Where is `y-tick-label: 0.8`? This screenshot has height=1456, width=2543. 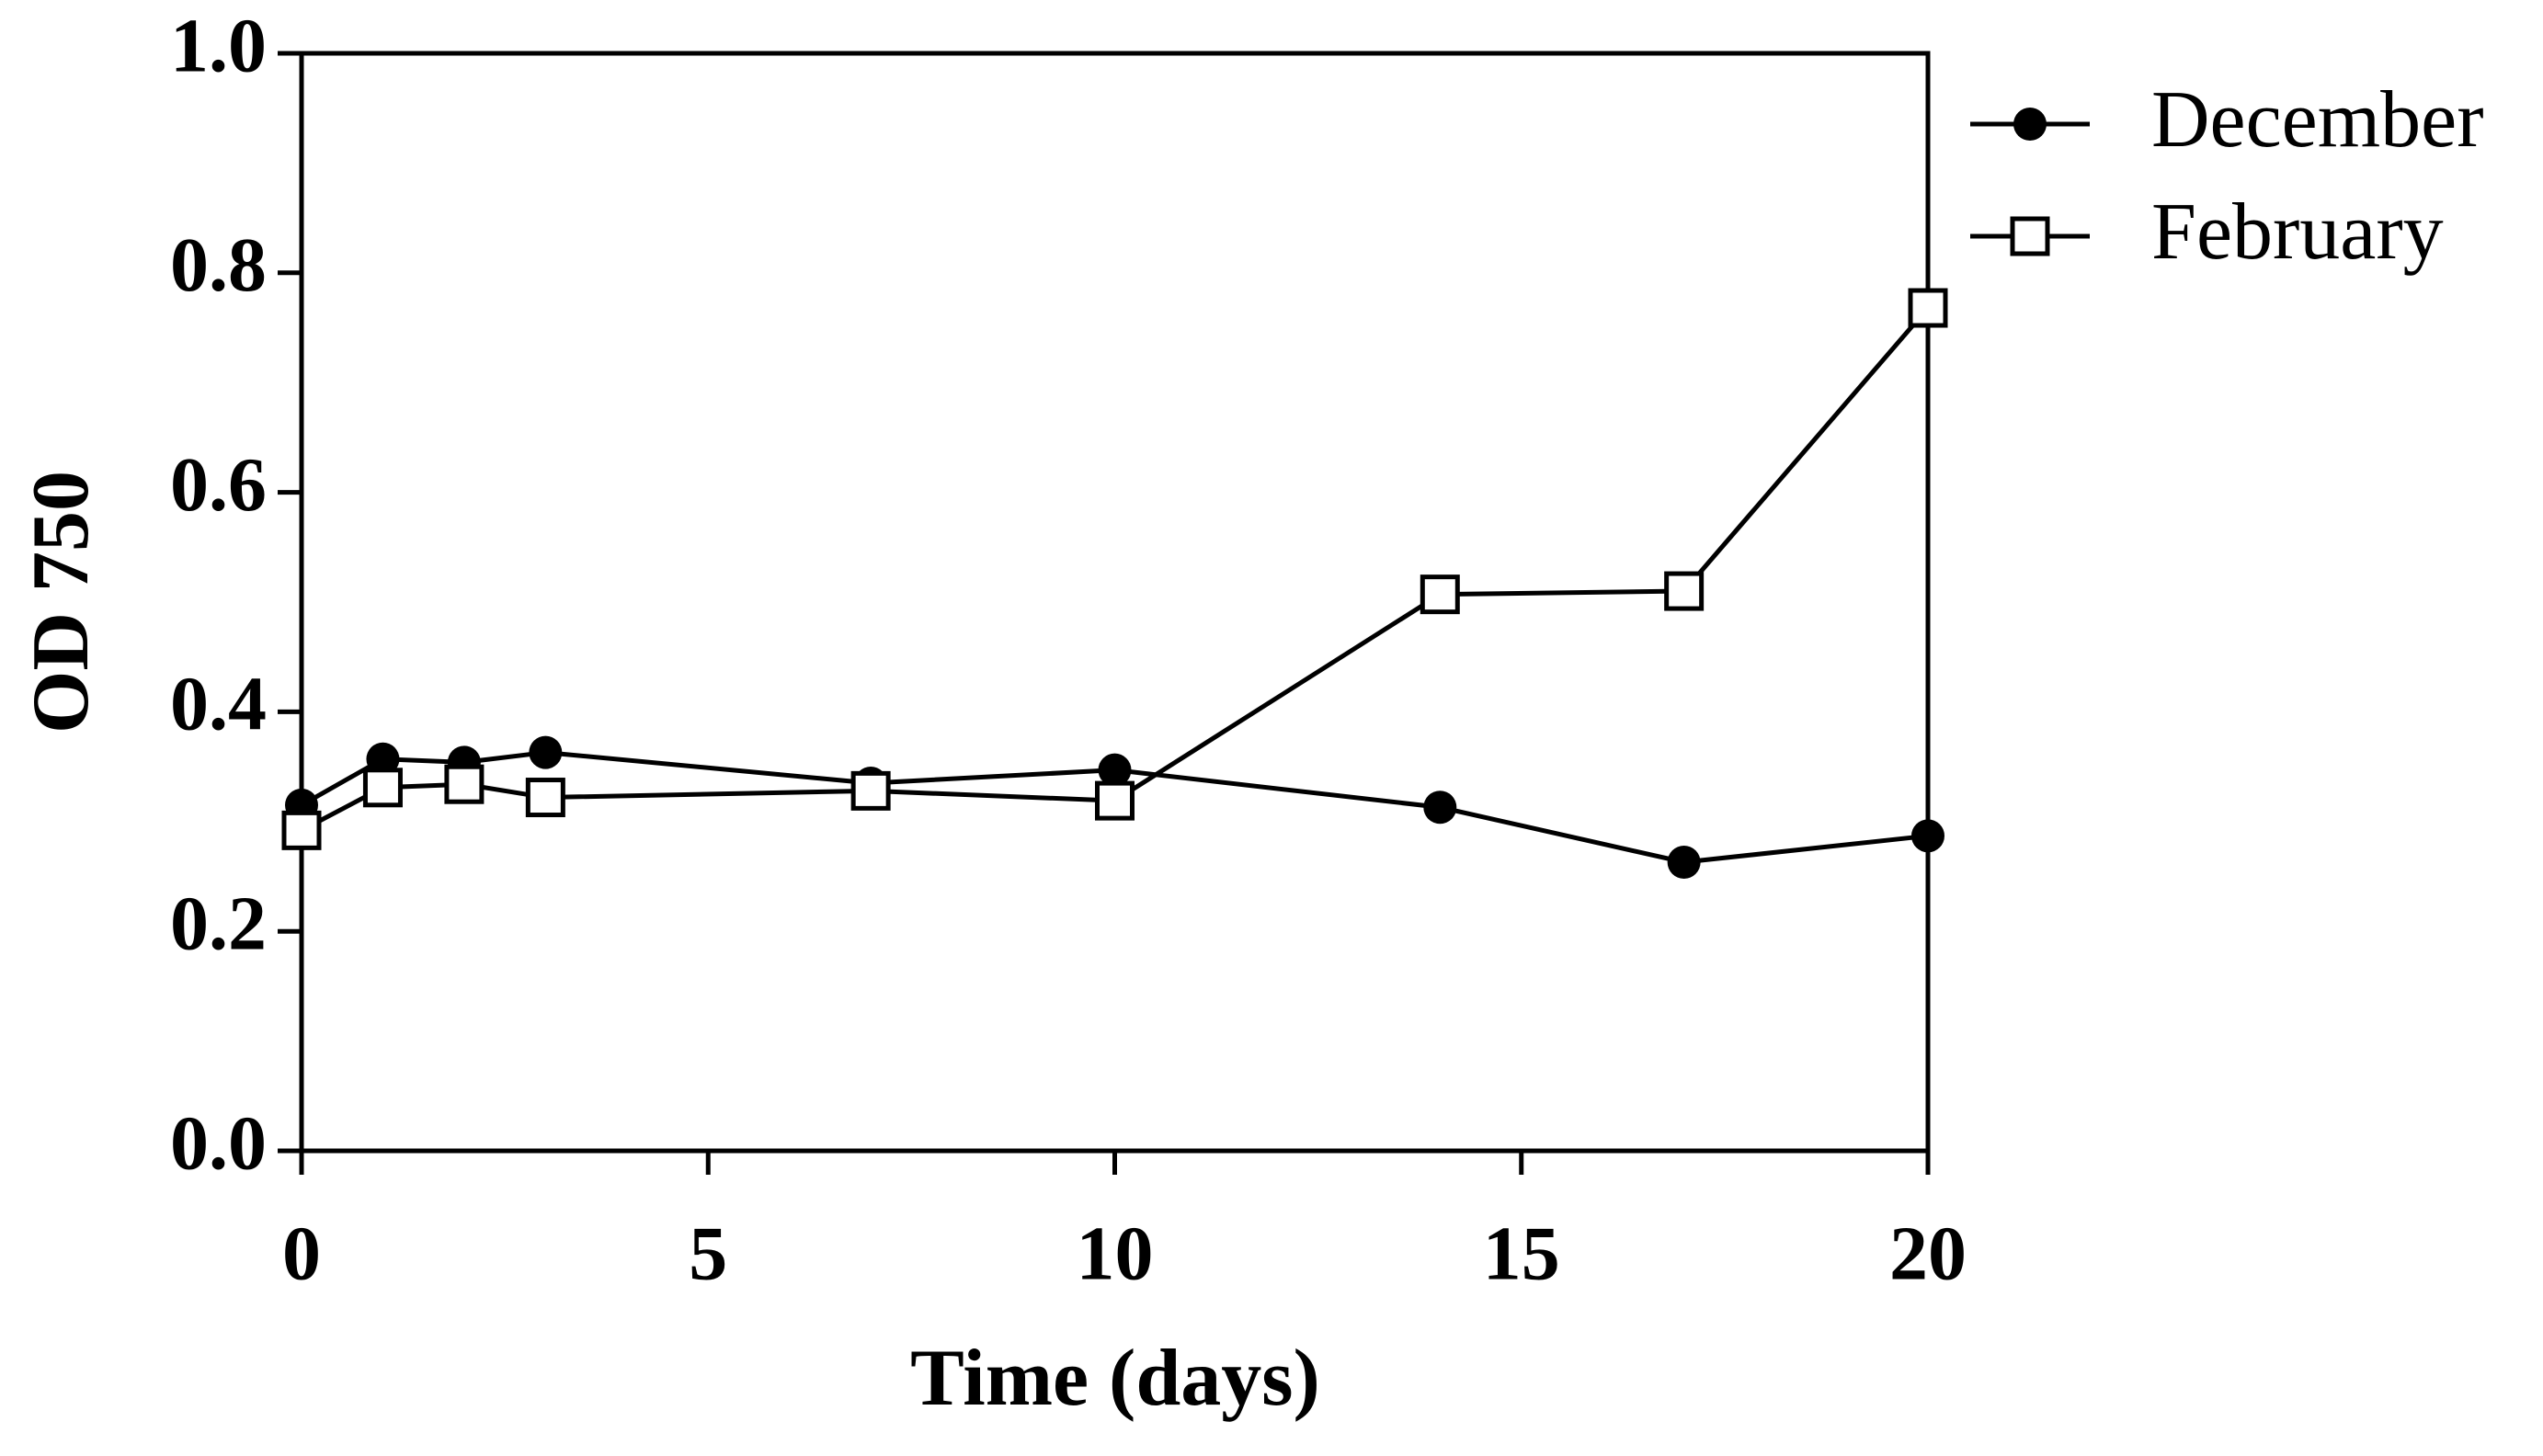
y-tick-label: 0.8 is located at coordinates (219, 265).